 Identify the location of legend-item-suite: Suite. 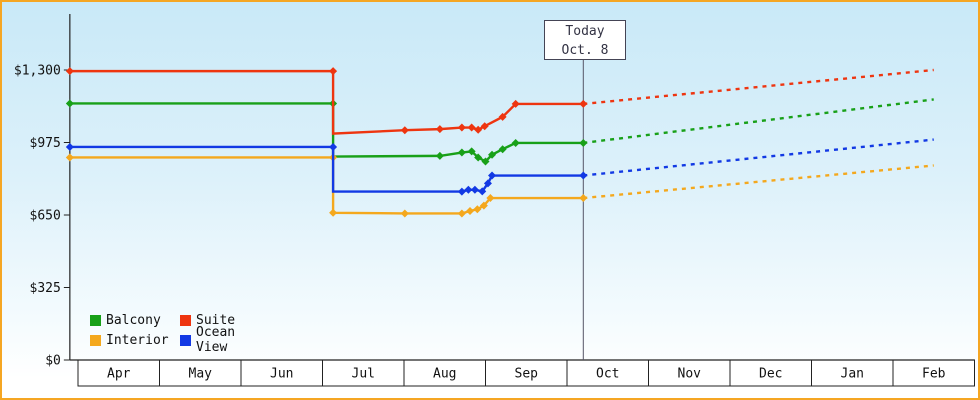
(225, 320).